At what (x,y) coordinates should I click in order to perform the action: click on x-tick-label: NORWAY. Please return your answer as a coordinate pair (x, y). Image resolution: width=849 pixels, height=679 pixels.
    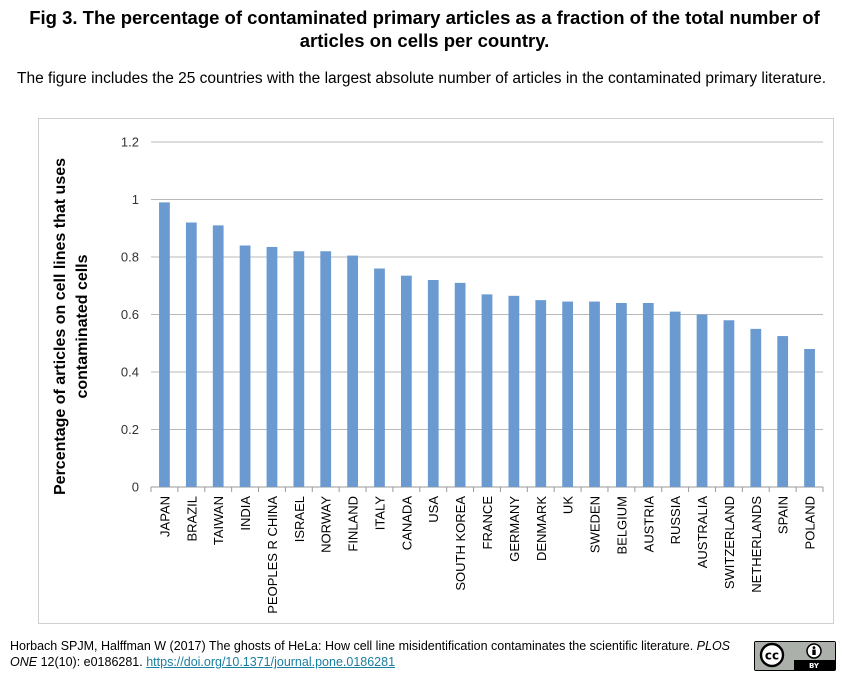
    Looking at the image, I should click on (326, 524).